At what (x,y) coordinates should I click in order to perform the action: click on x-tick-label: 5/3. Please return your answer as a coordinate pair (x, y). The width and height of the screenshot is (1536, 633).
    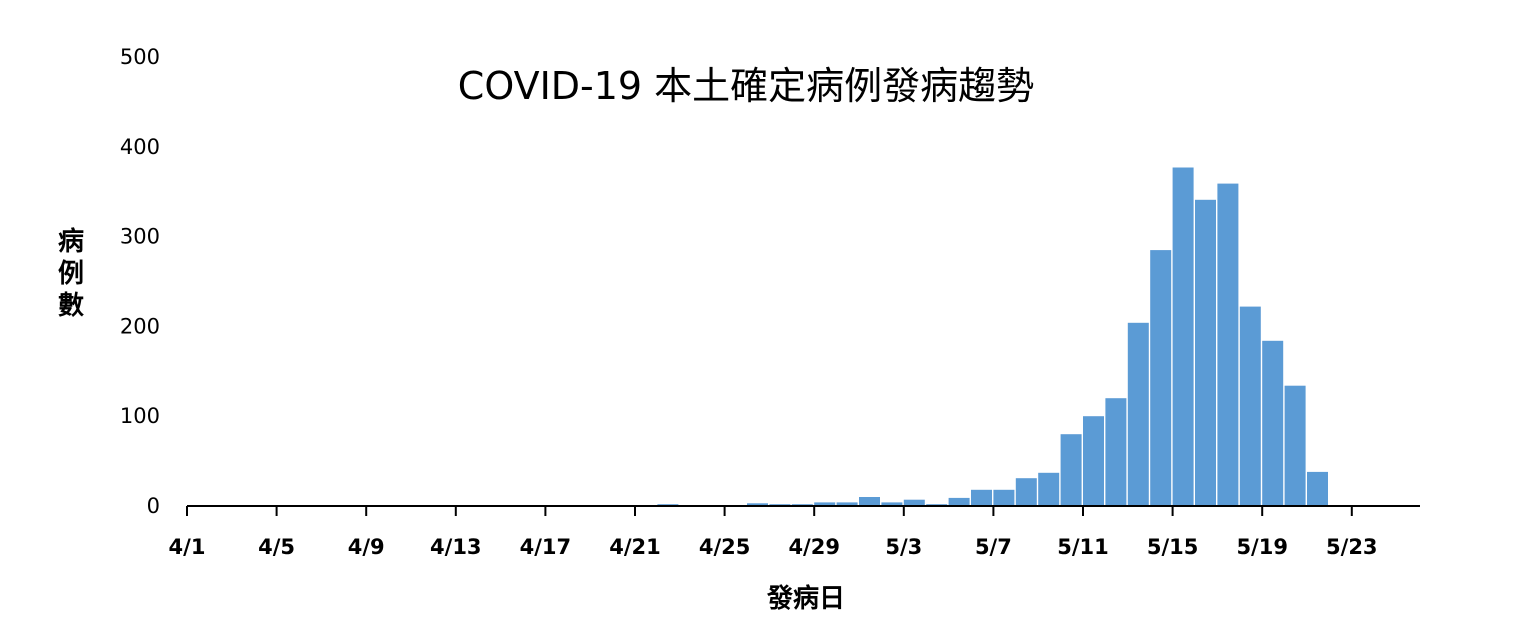
    Looking at the image, I should click on (903, 547).